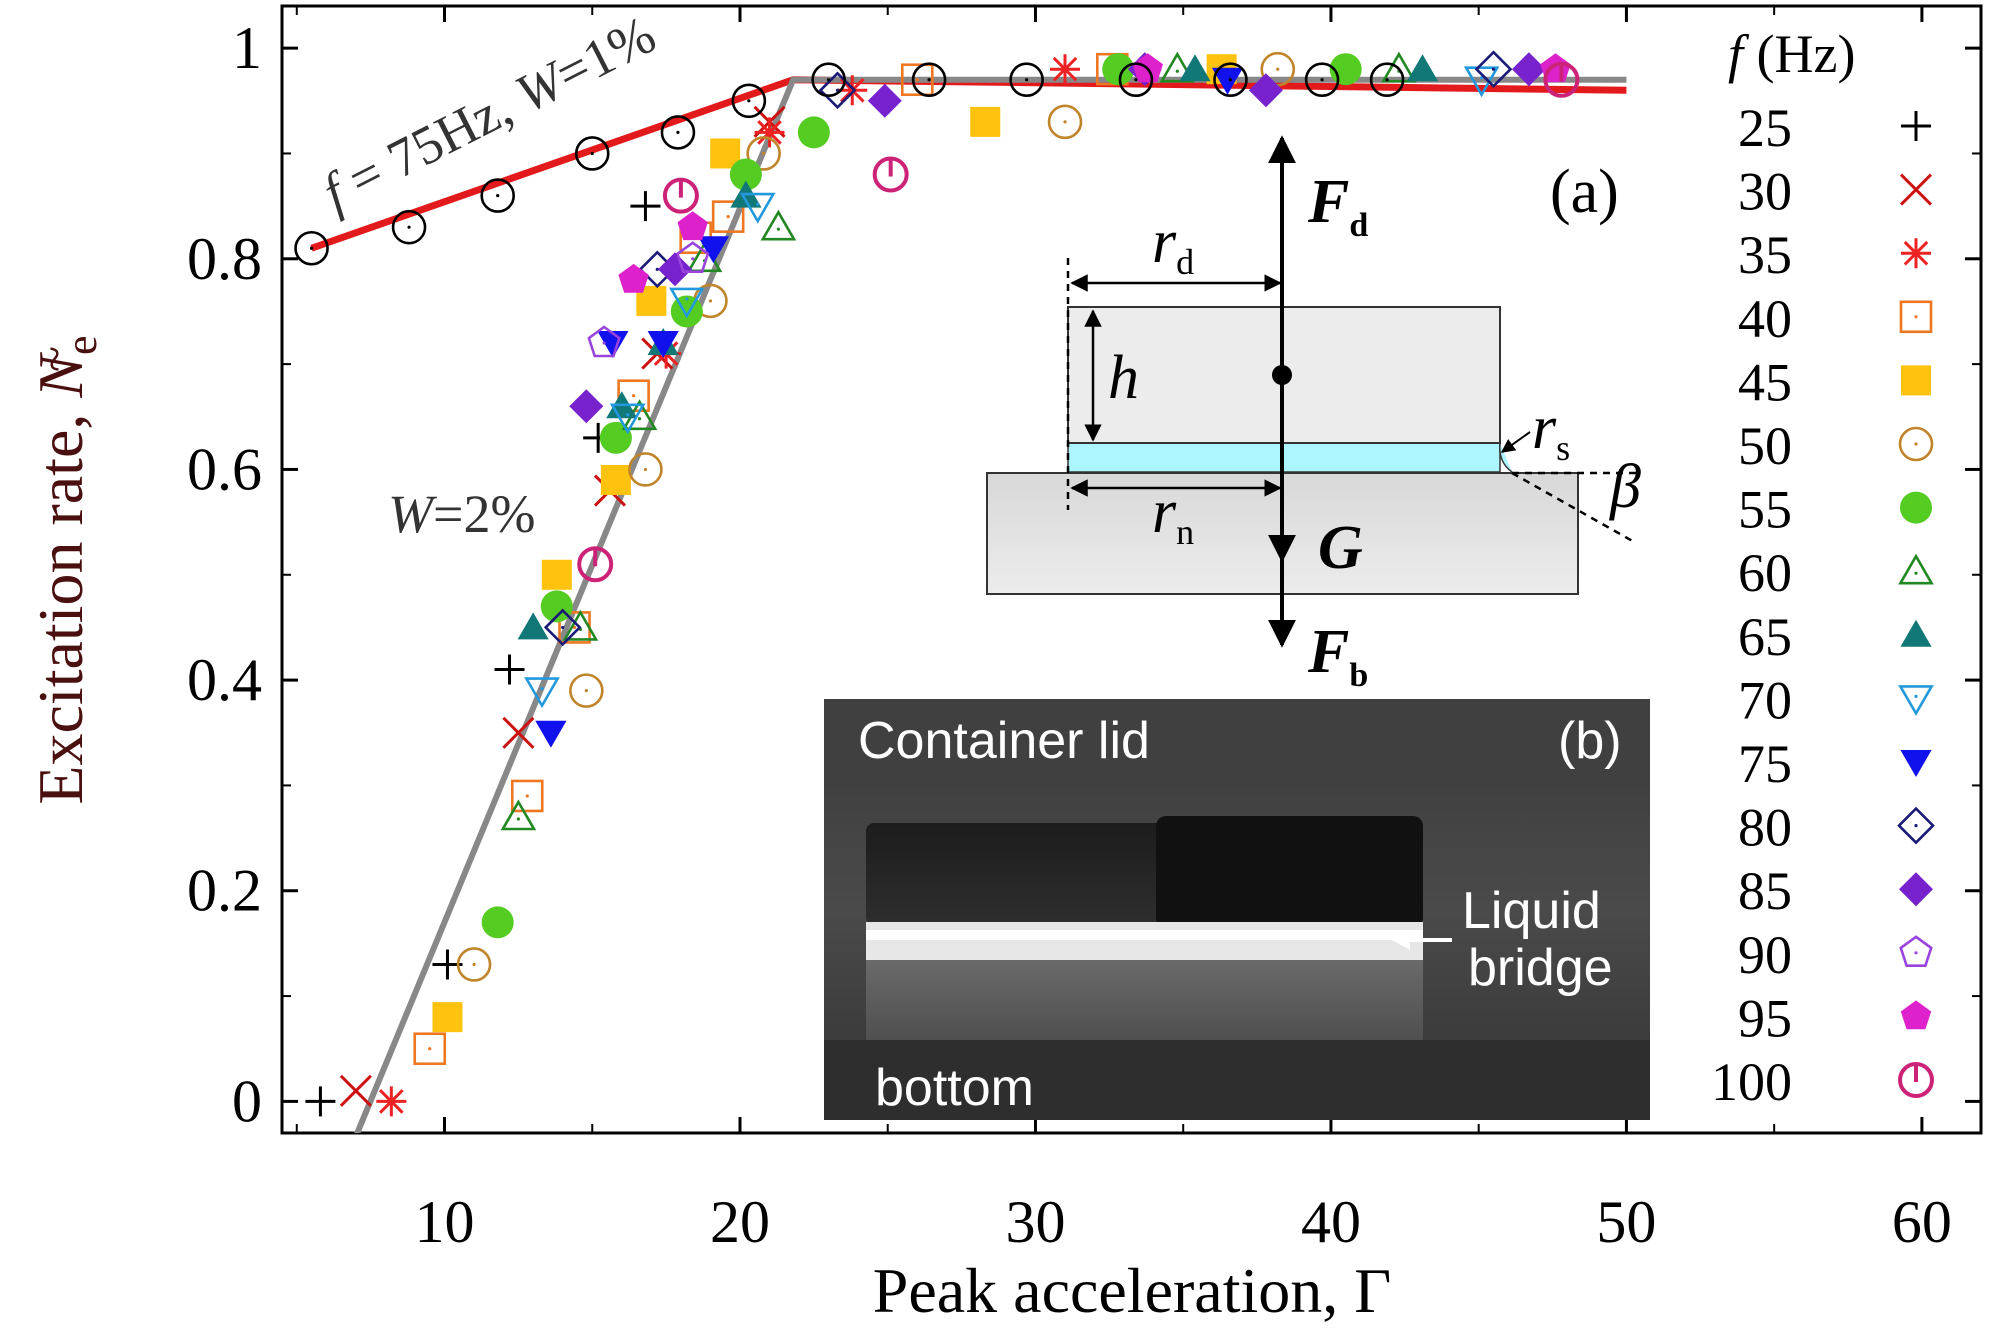  I want to click on label-rd-main: r, so click(1164, 242).